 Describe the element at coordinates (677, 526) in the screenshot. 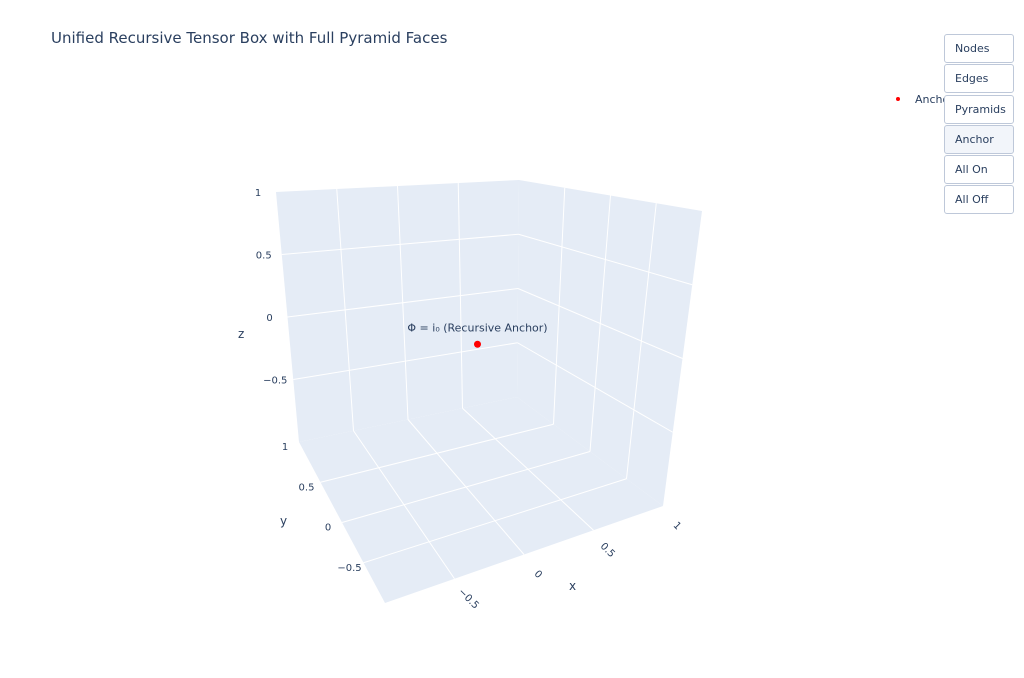

I see `x-tick-label: 1` at that location.